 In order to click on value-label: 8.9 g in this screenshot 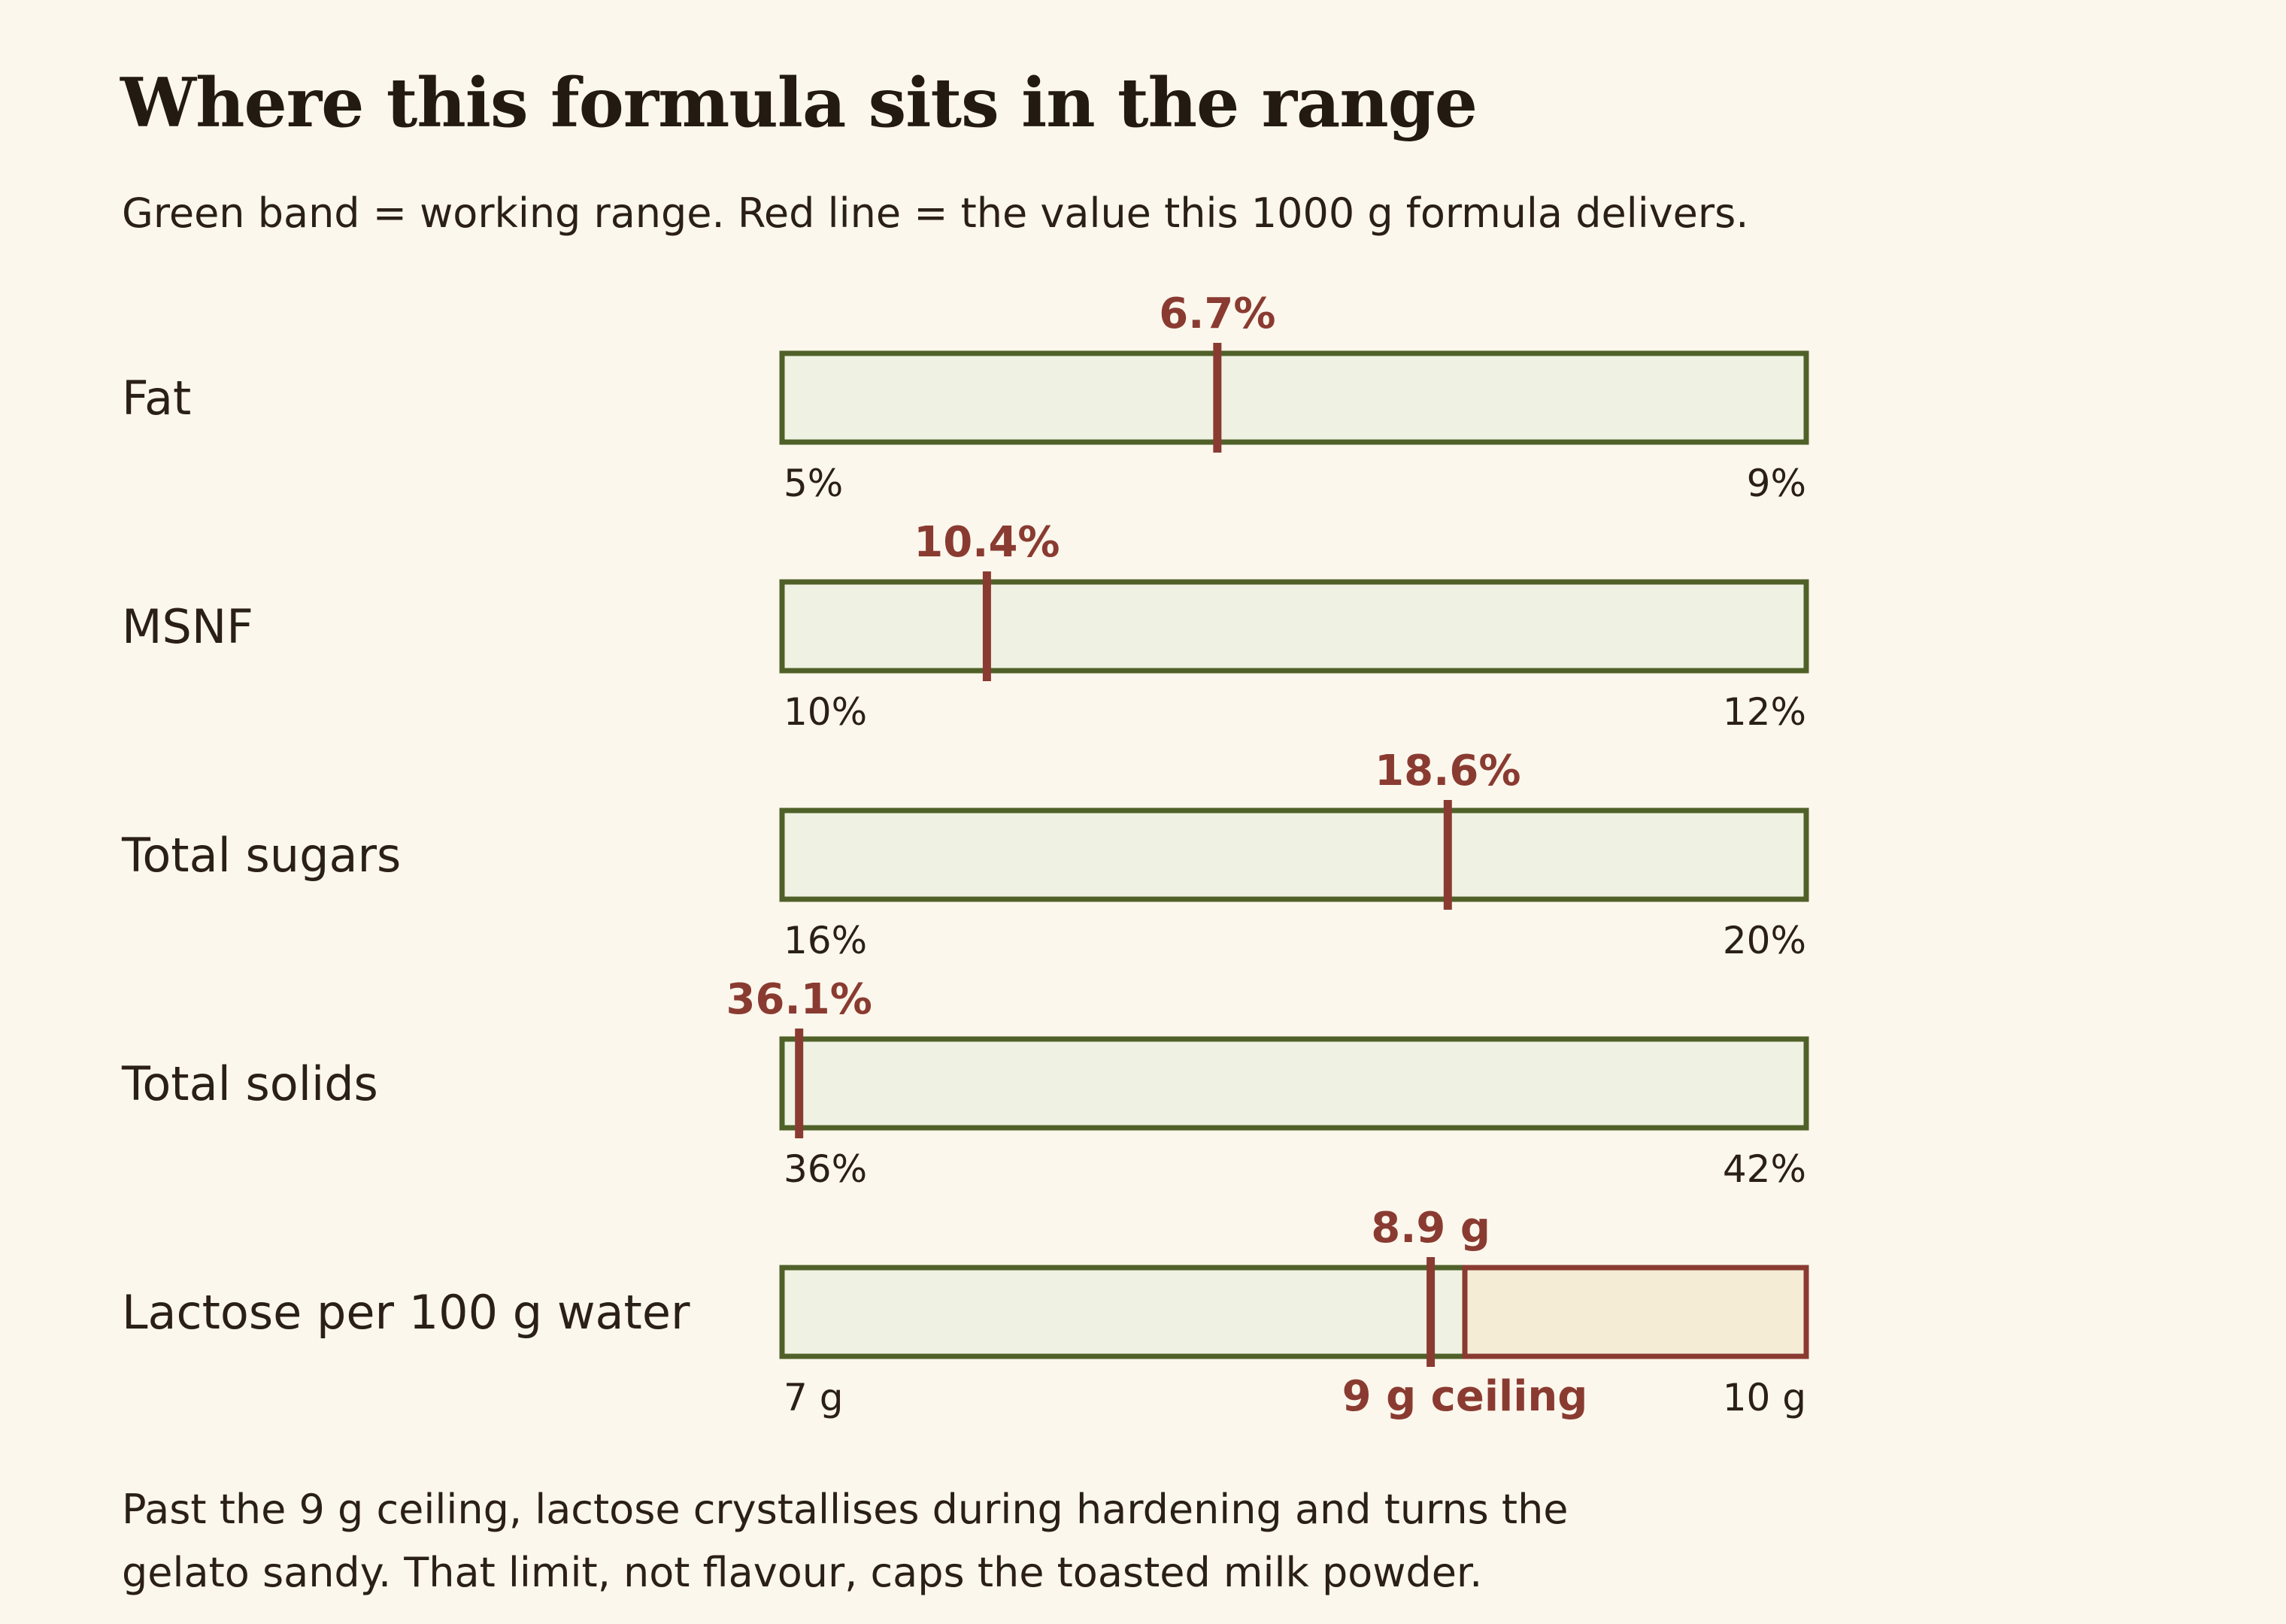, I will do `click(1431, 1228)`.